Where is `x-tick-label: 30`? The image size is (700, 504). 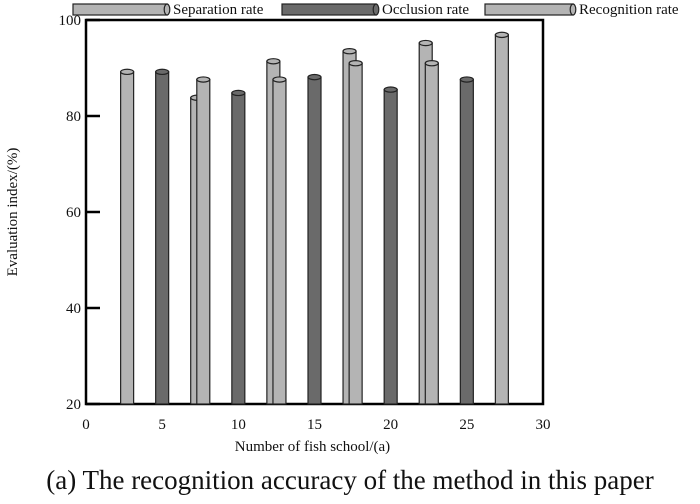 x-tick-label: 30 is located at coordinates (543, 425).